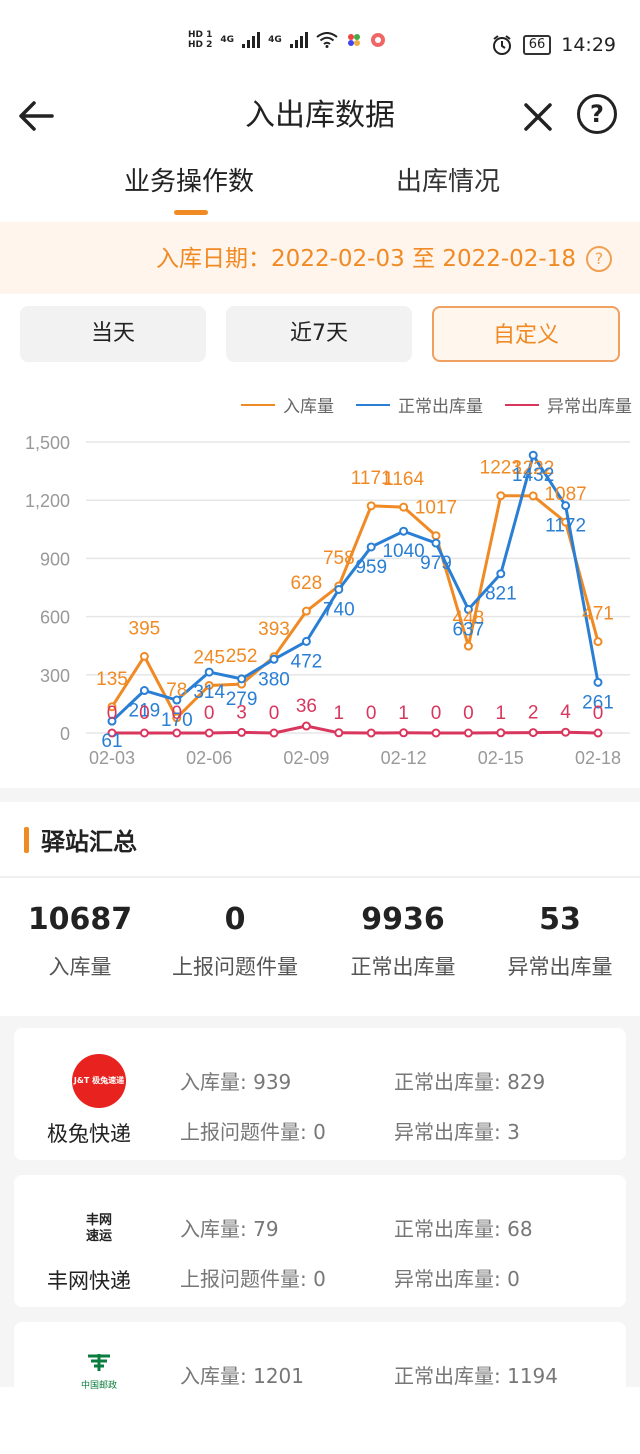  Describe the element at coordinates (177, 720) in the screenshot. I see `data-label: 170` at that location.